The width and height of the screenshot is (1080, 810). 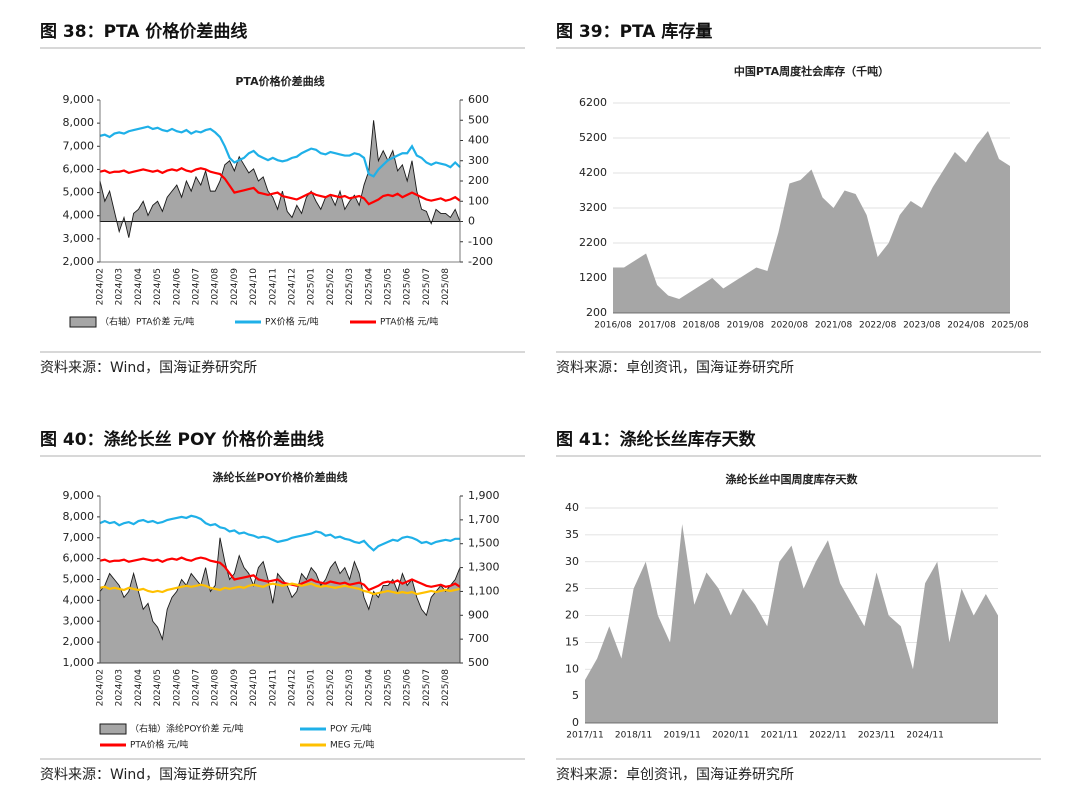 I want to click on legend-label: POY 元/吨, so click(x=350, y=729).